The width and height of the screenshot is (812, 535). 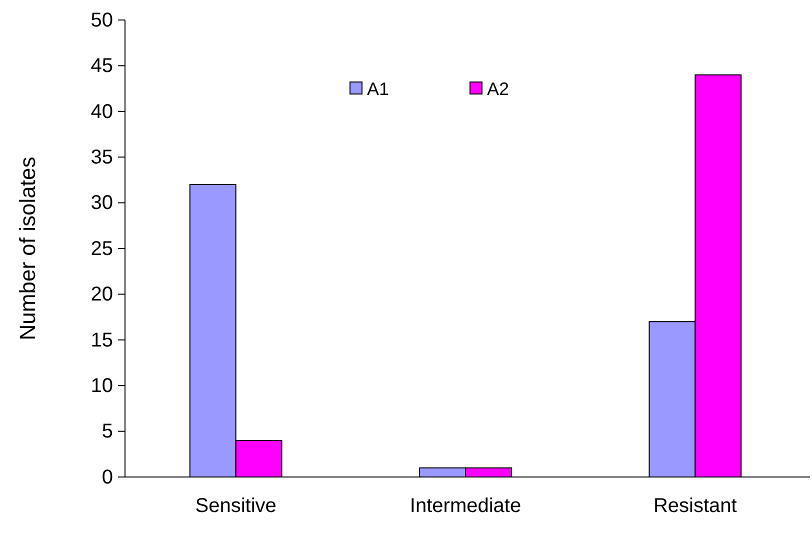 What do you see at coordinates (101, 386) in the screenshot?
I see `y-tick-label: 10` at bounding box center [101, 386].